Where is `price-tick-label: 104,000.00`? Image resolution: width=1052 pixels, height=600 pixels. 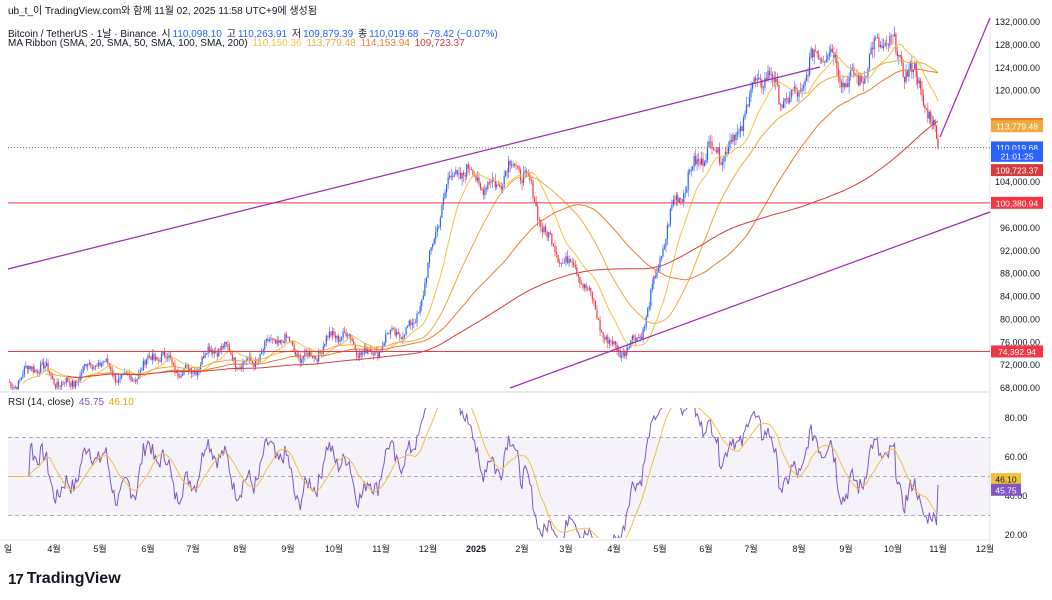
price-tick-label: 104,000.00 is located at coordinates (1017, 182).